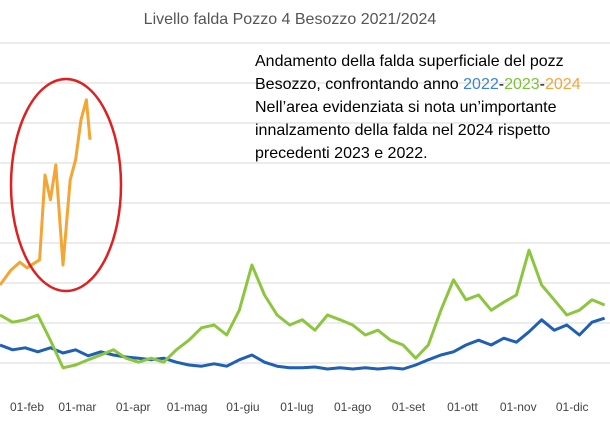 The image size is (610, 431). I want to click on series-name: 2024, so click(563, 84).